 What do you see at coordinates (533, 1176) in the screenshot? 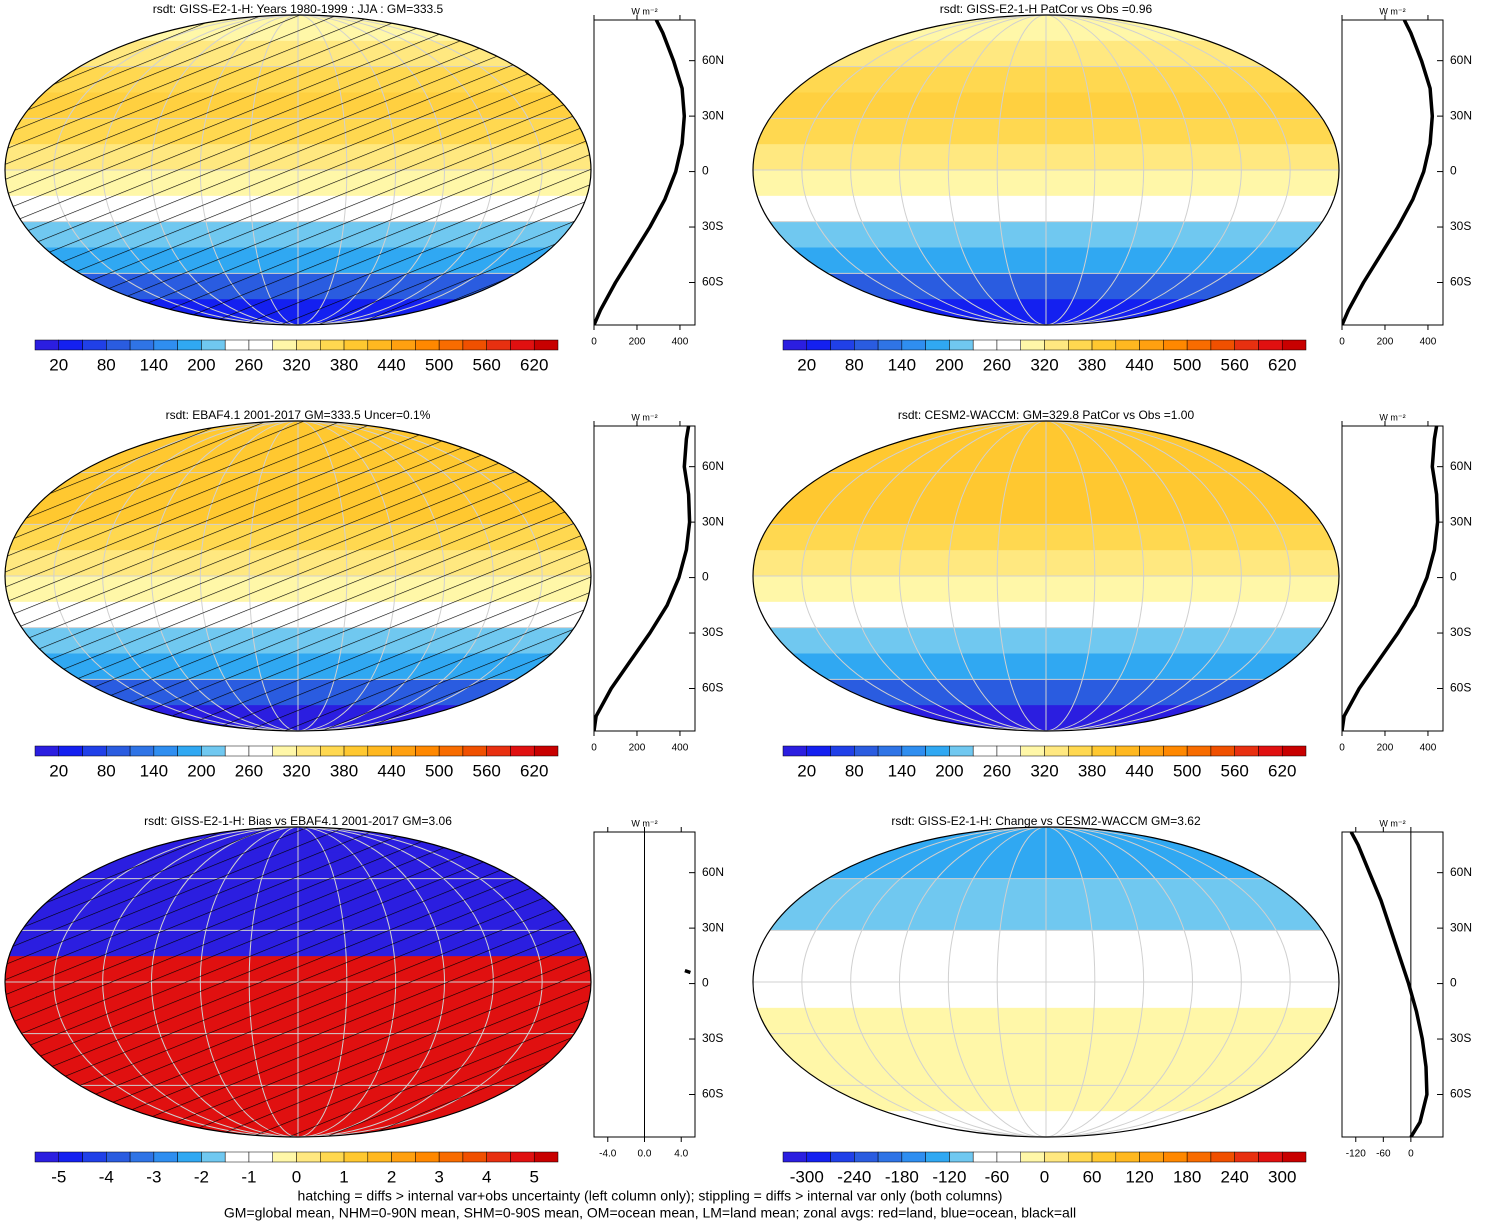
I see `colorbar-label: 5` at bounding box center [533, 1176].